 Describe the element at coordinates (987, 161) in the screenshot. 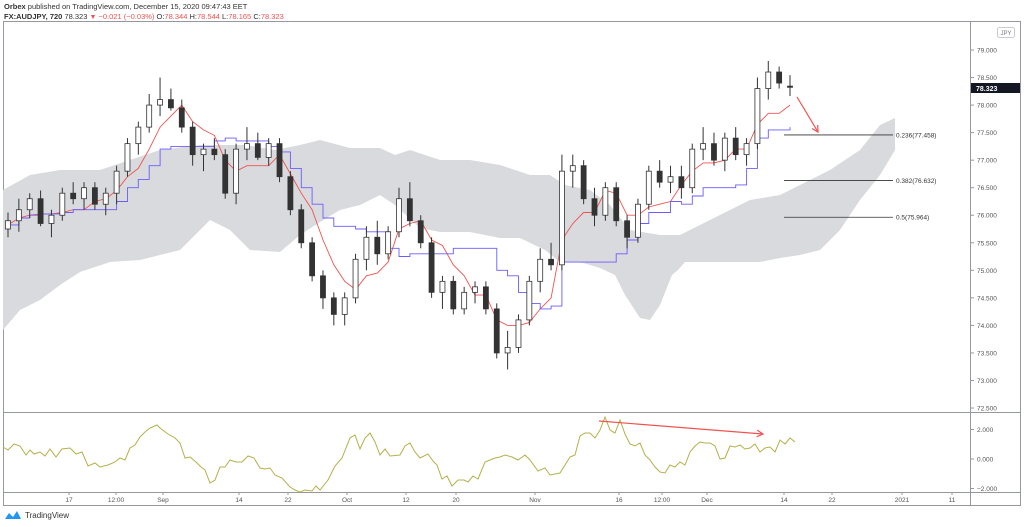

I see `price-tick-label: 77.000` at that location.